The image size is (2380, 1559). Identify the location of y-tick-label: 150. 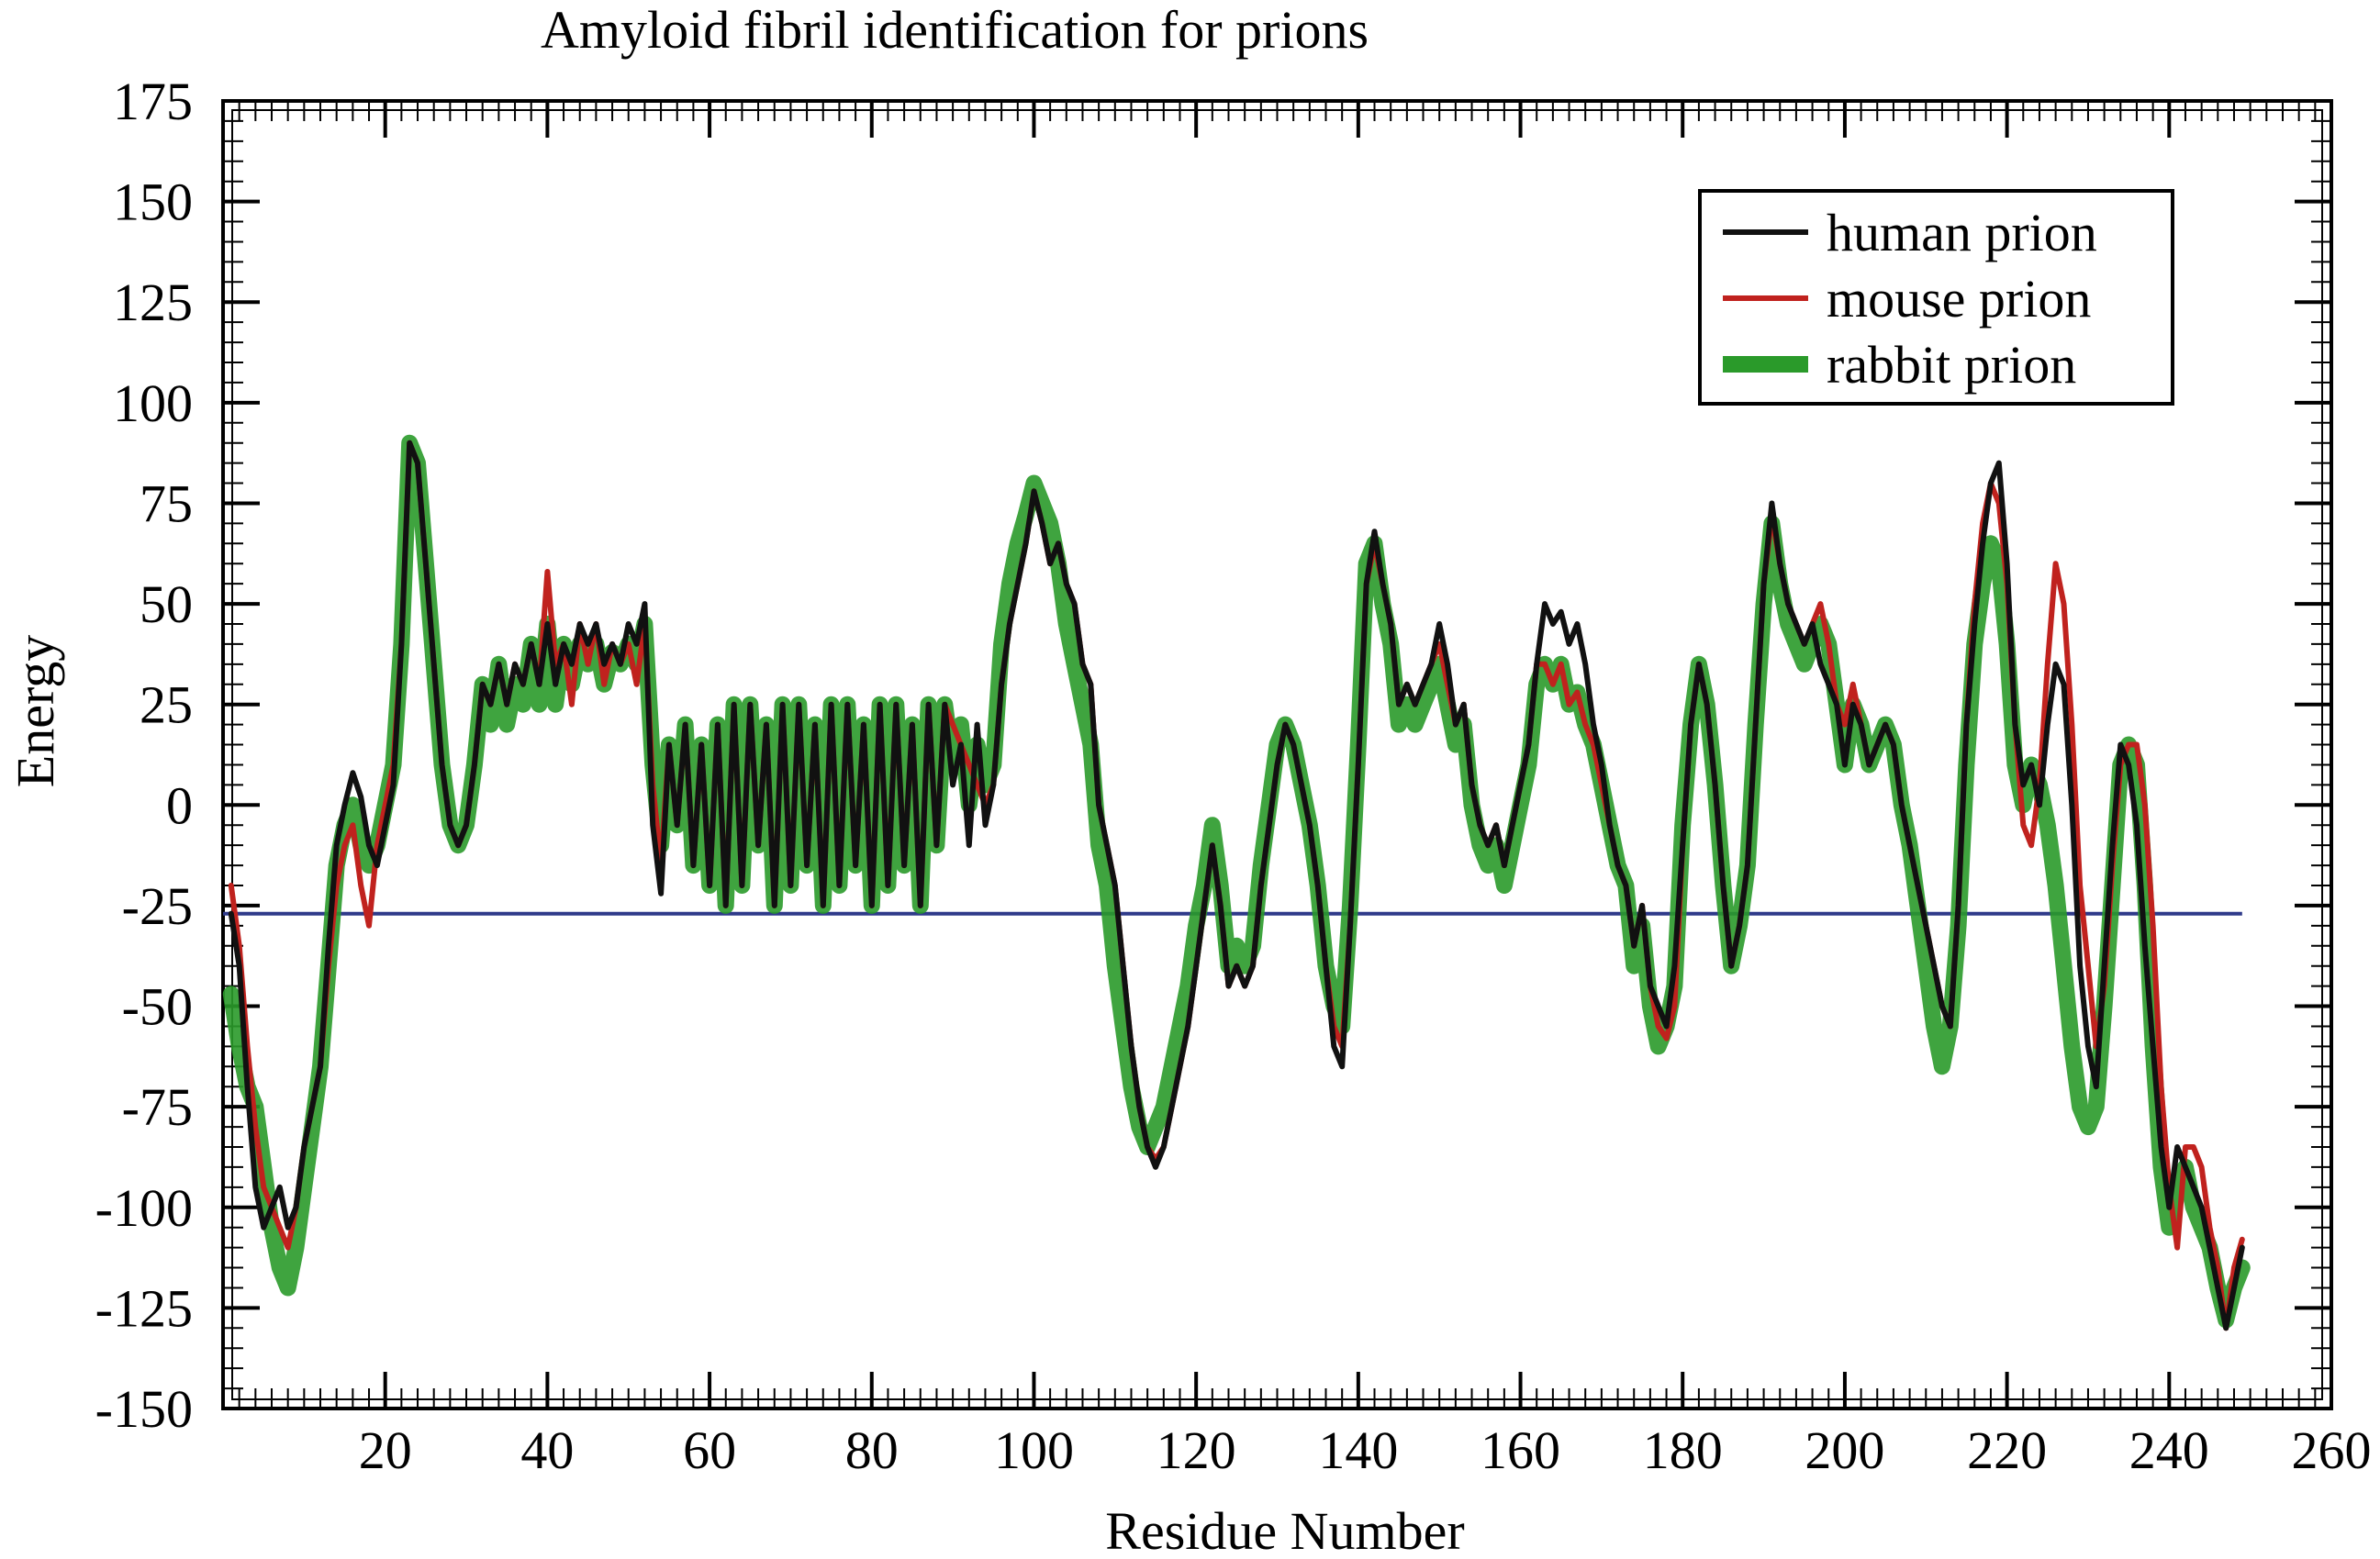
(153, 203).